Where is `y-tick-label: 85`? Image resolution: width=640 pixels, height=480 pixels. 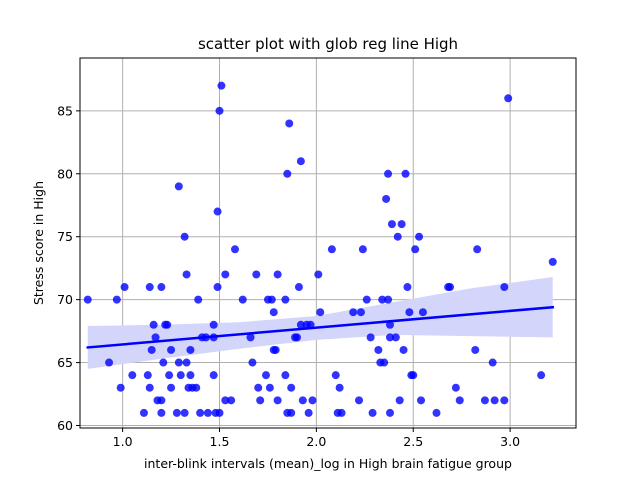
y-tick-label: 85 is located at coordinates (65, 110).